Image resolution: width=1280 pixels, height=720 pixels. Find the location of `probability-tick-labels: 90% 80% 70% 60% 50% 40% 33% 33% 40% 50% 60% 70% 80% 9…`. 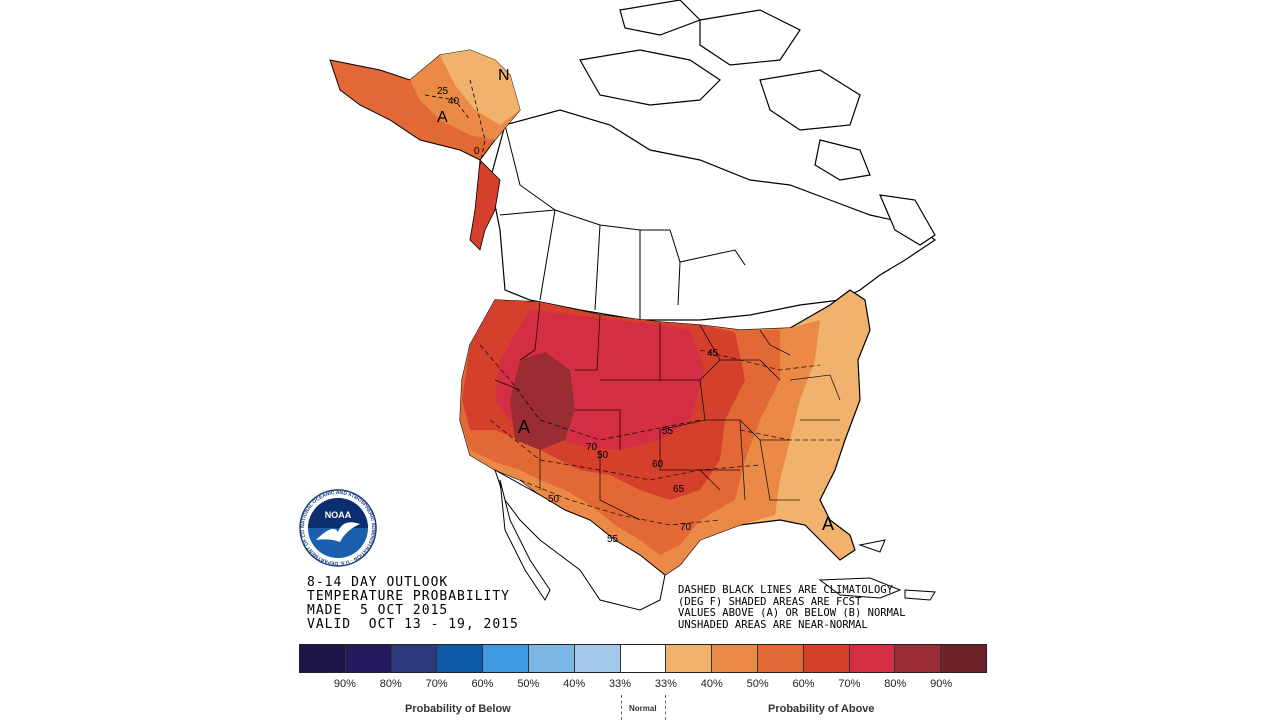

probability-tick-labels: 90% 80% 70% 60% 50% 40% 33% 33% 40% 50% 60% 70% 80% 9… is located at coordinates (643, 686).